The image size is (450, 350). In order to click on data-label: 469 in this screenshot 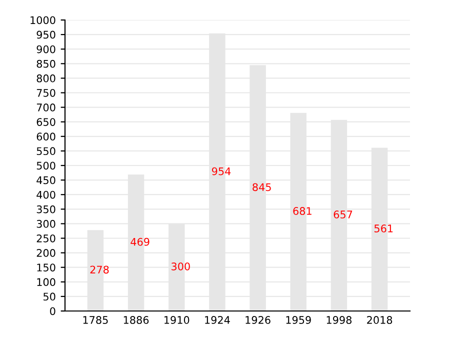, I will do `click(140, 242)`.